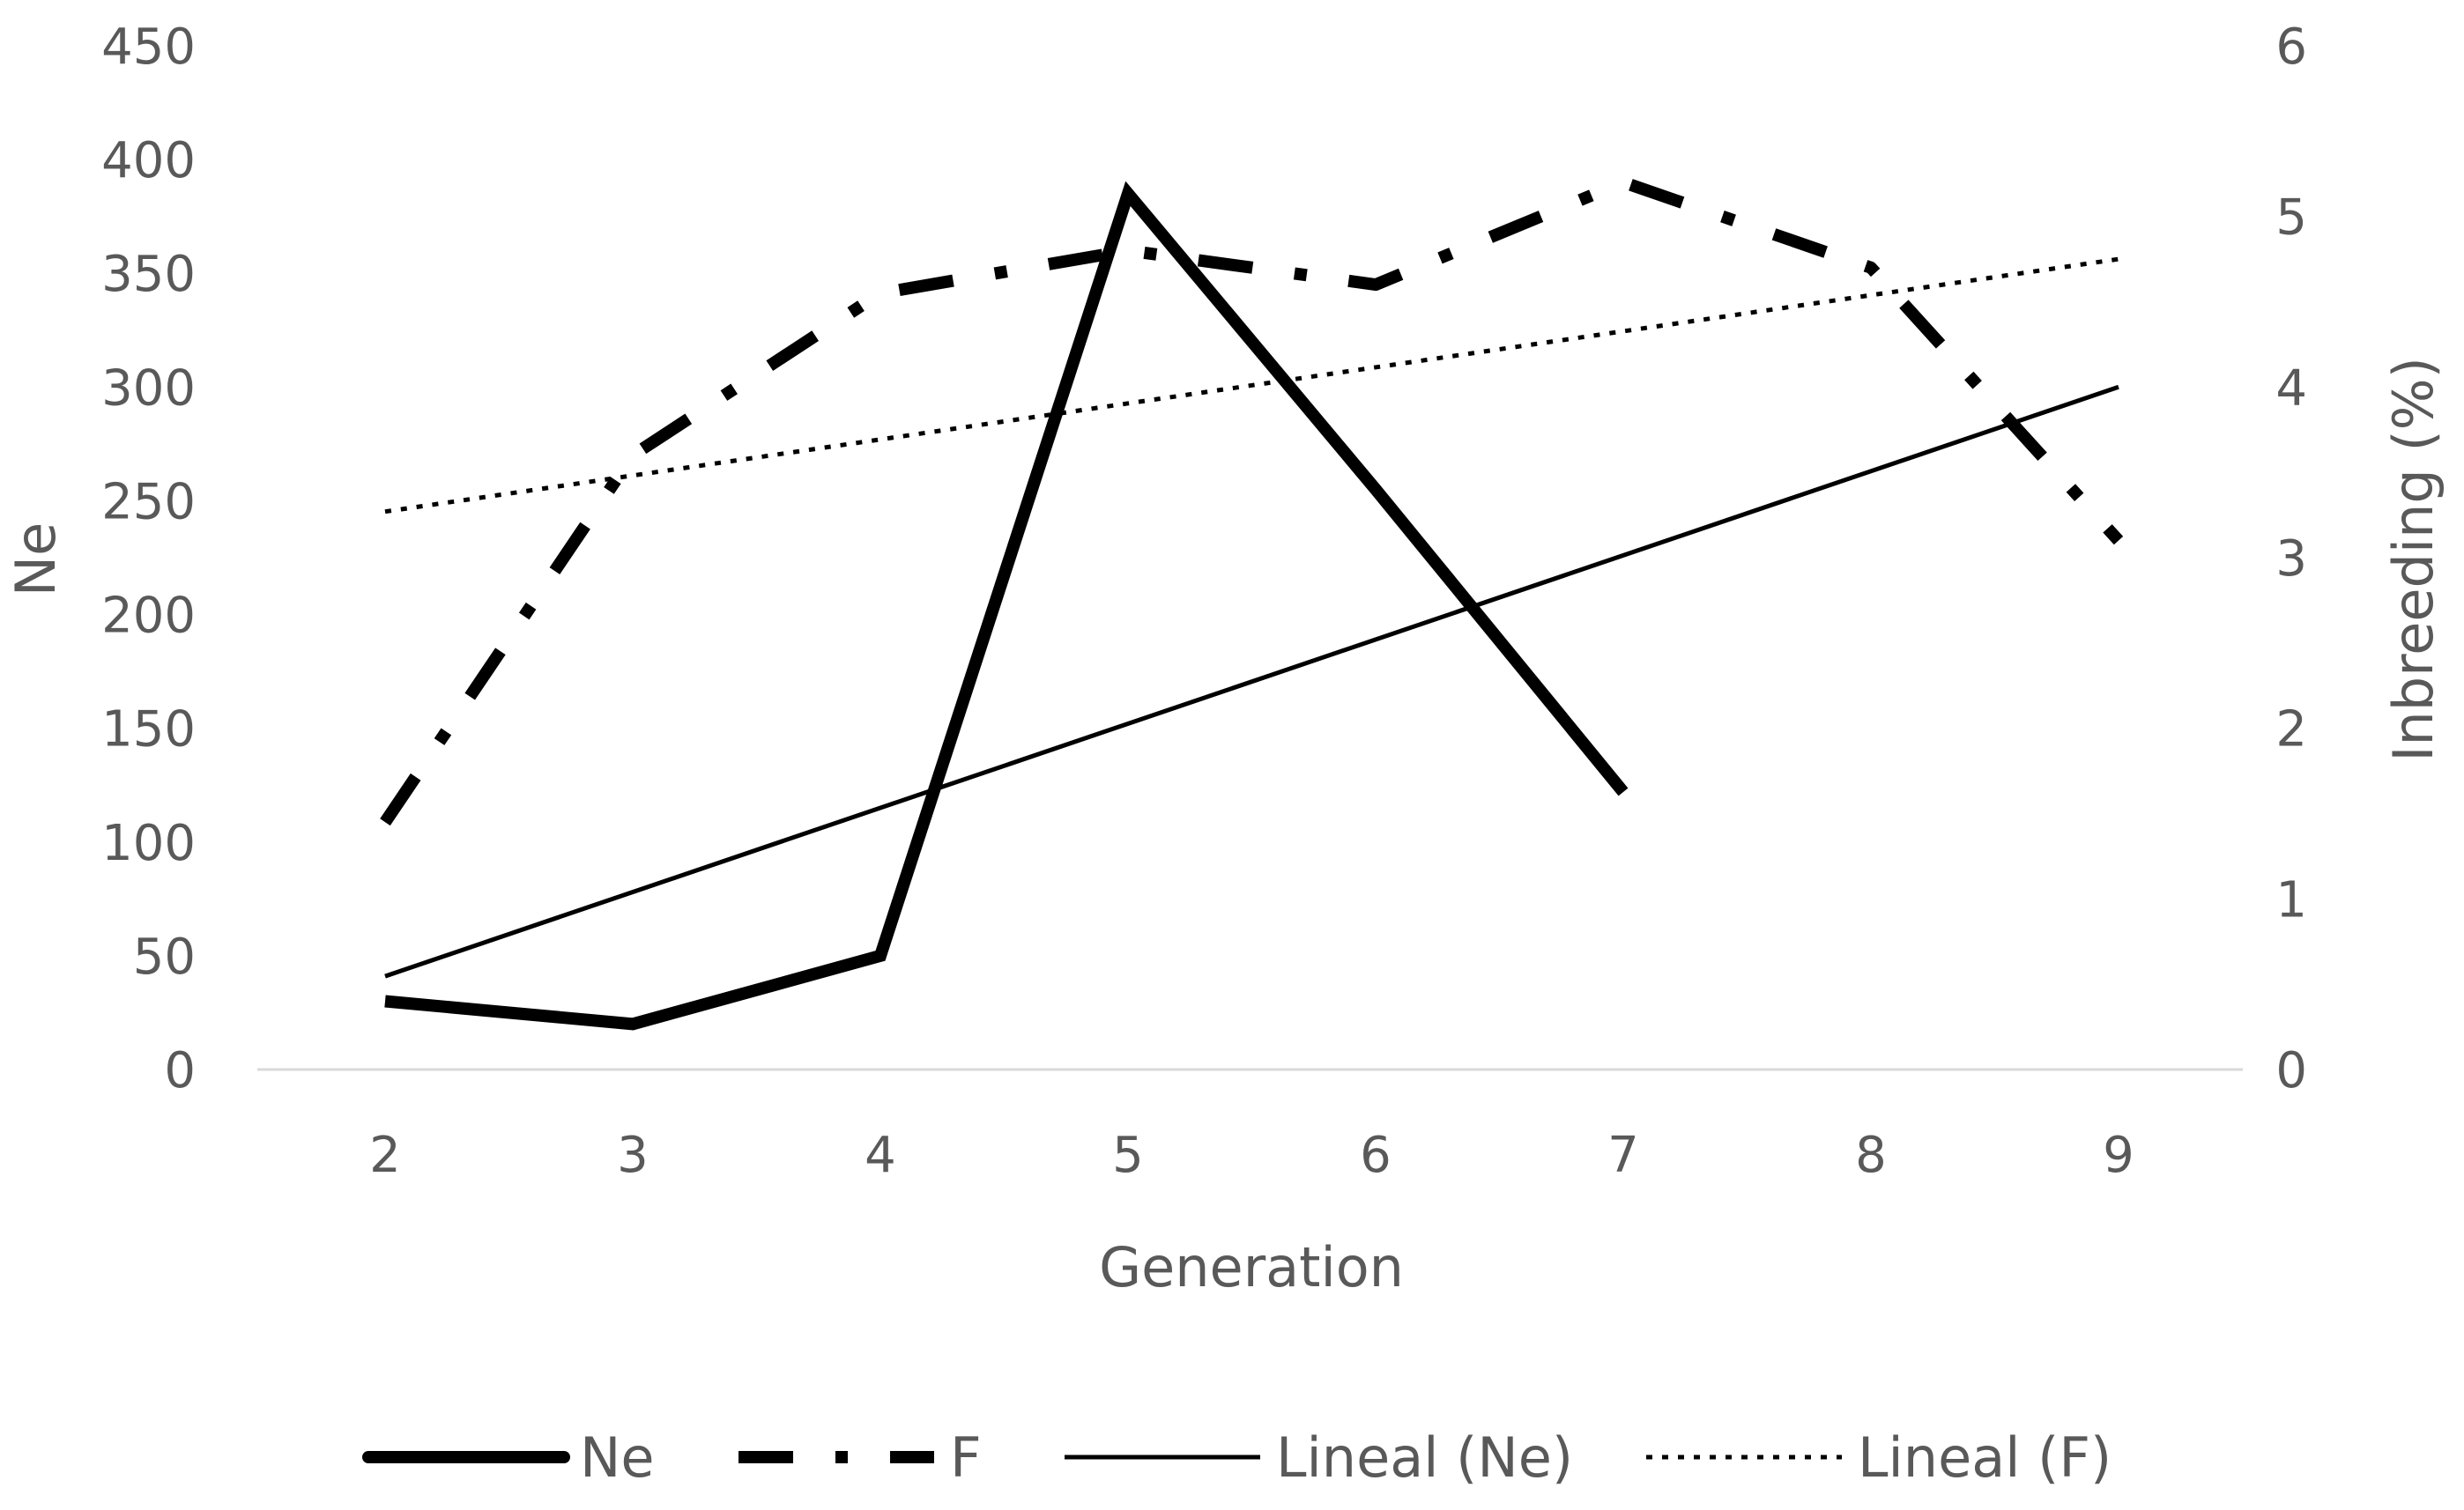  Describe the element at coordinates (148, 843) in the screenshot. I see `y-tick-label: 100` at that location.